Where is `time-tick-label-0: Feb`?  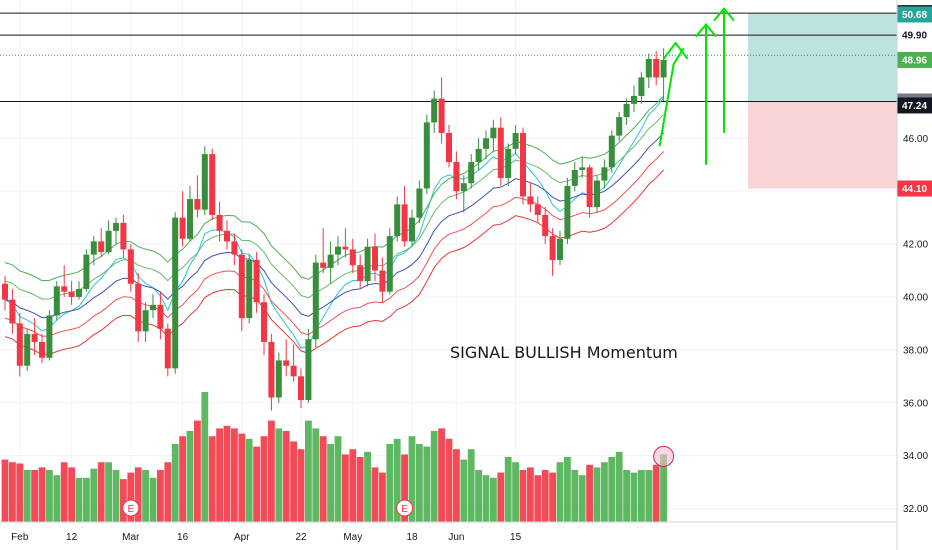
time-tick-label-0: Feb is located at coordinates (20, 537).